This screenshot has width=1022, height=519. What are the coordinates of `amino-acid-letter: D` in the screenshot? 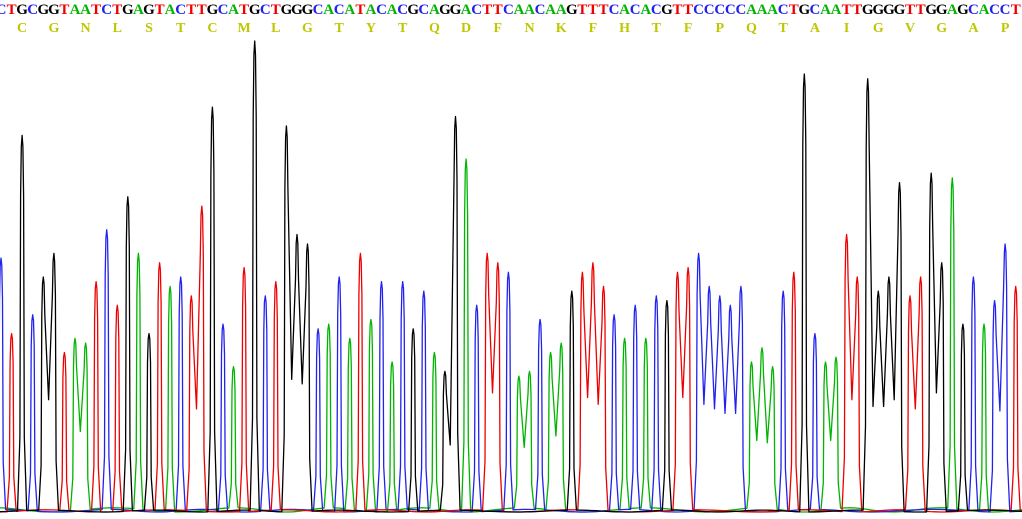 It's located at (466, 28).